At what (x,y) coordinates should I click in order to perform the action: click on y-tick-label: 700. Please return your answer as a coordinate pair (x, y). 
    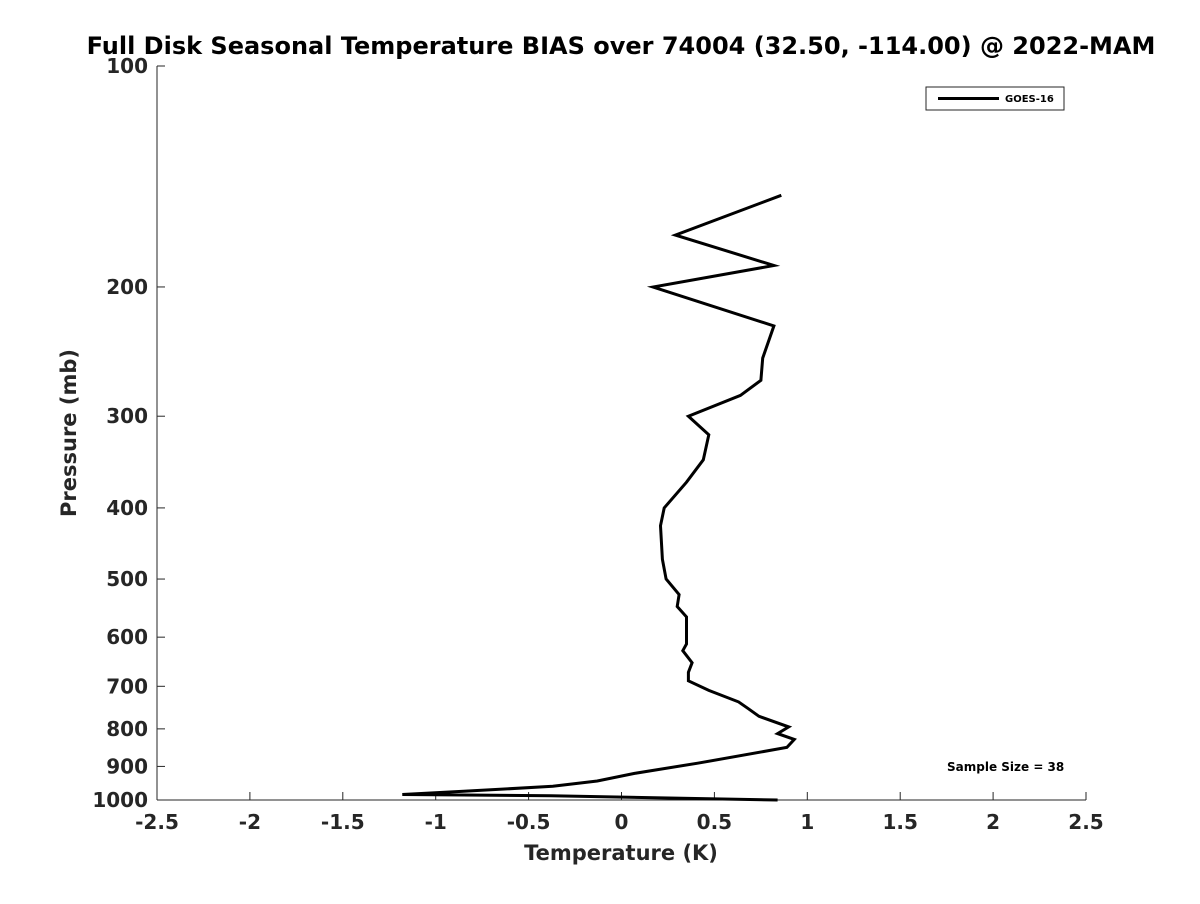
    Looking at the image, I should click on (127, 686).